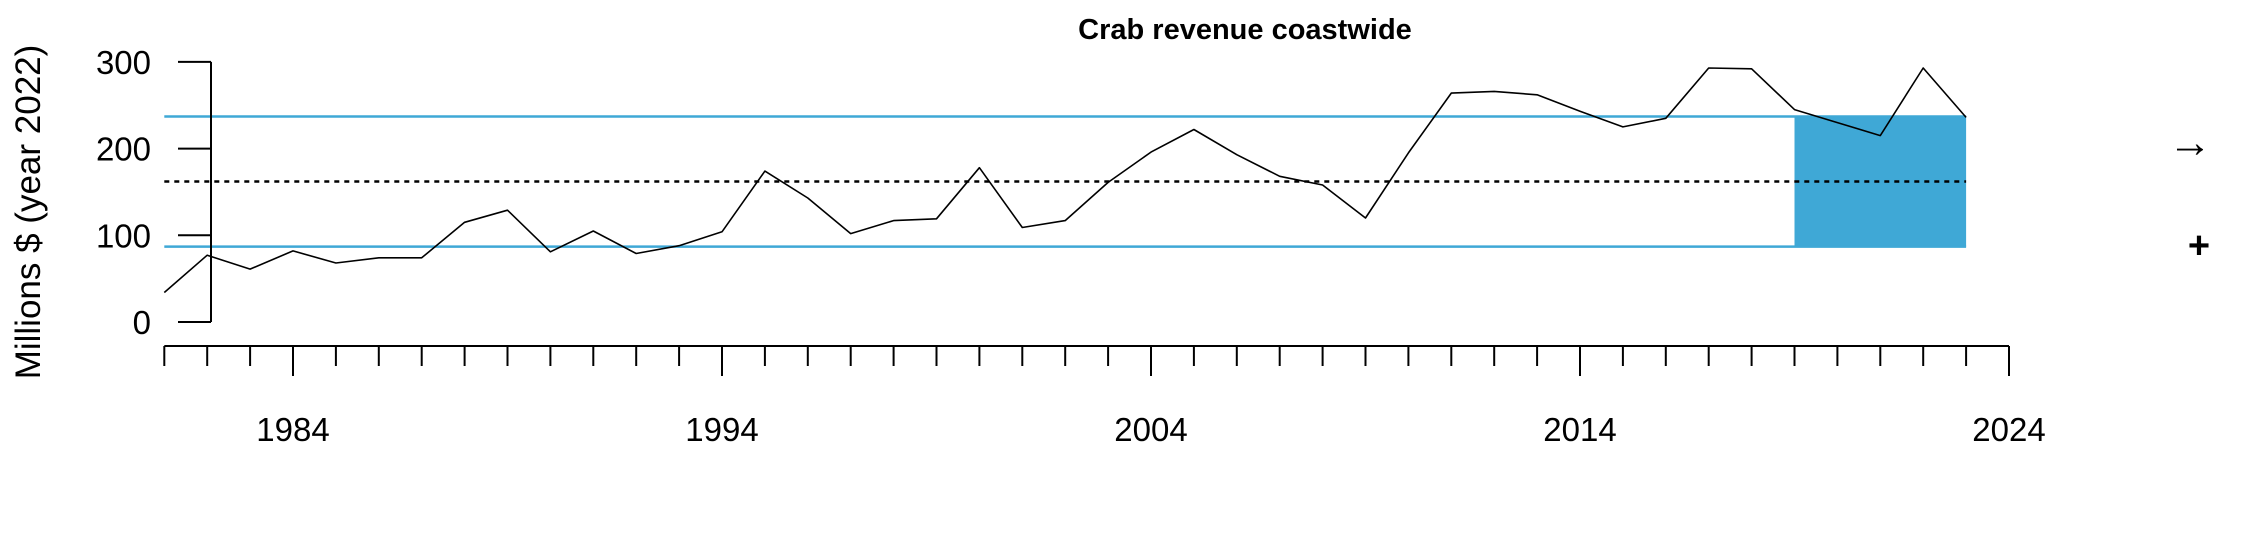 The width and height of the screenshot is (2250, 540). What do you see at coordinates (1150, 429) in the screenshot?
I see `x-tick-label-2004: 2004` at bounding box center [1150, 429].